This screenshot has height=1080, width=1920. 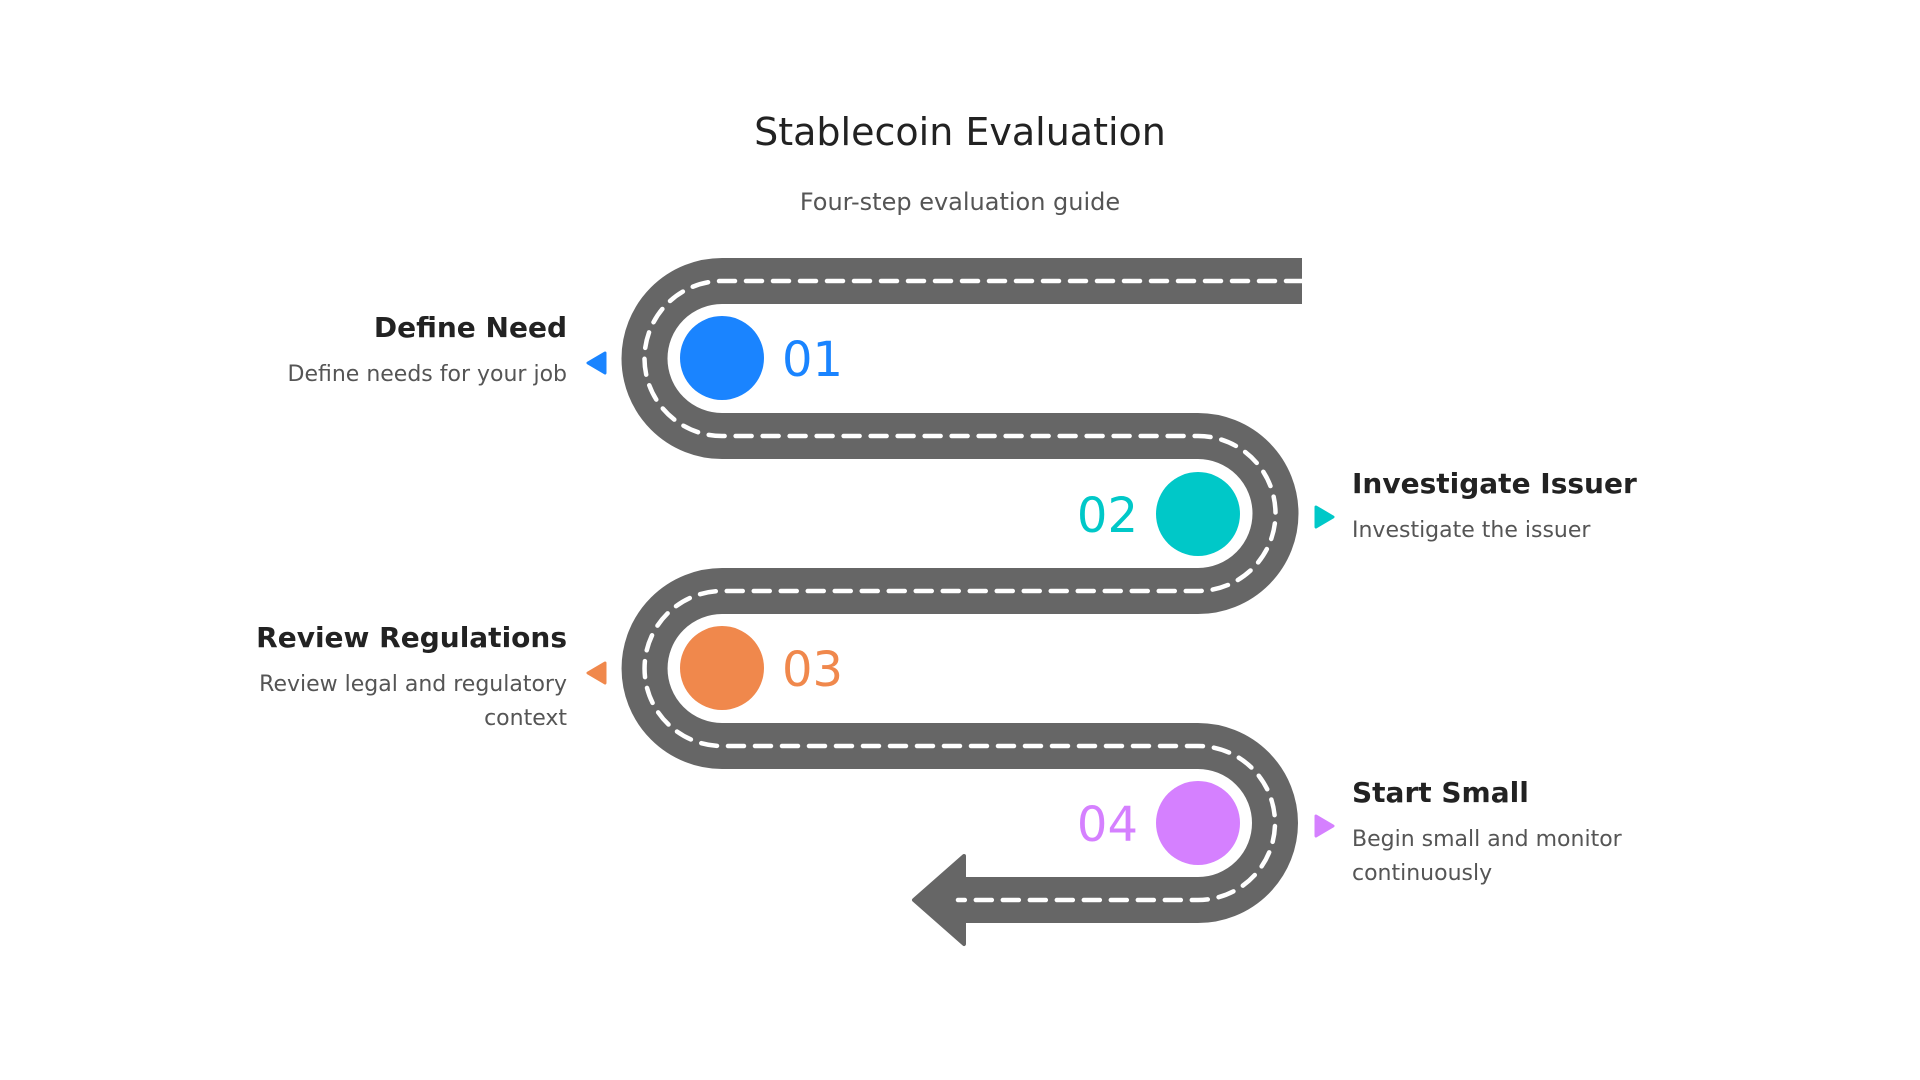 What do you see at coordinates (1471, 530) in the screenshot?
I see `step-description: Investigate the issuer` at bounding box center [1471, 530].